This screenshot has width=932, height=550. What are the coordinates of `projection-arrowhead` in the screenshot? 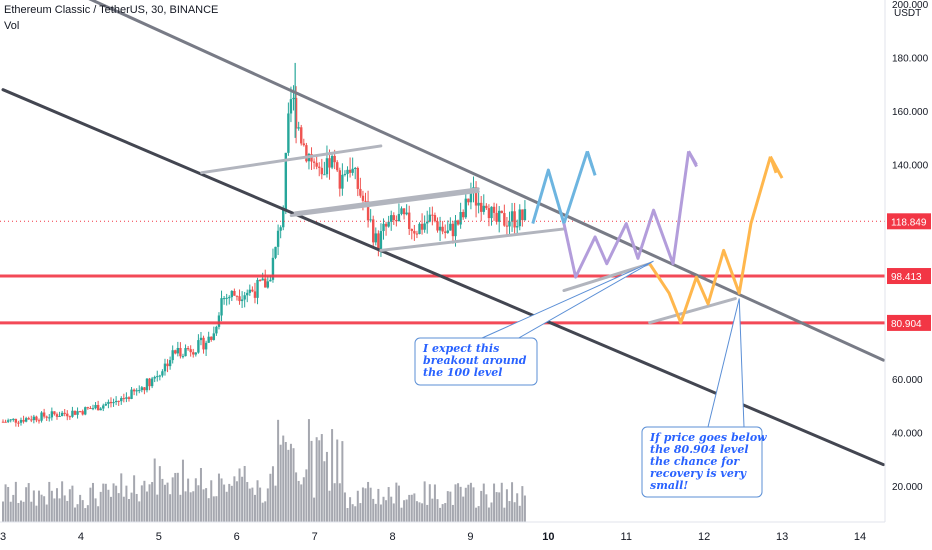 It's located at (692, 159).